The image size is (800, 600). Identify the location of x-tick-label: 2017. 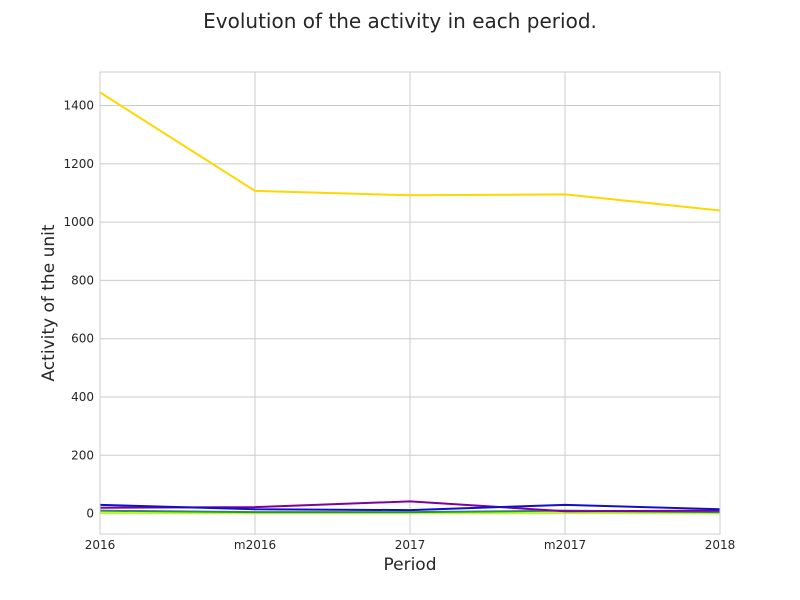
(410, 545).